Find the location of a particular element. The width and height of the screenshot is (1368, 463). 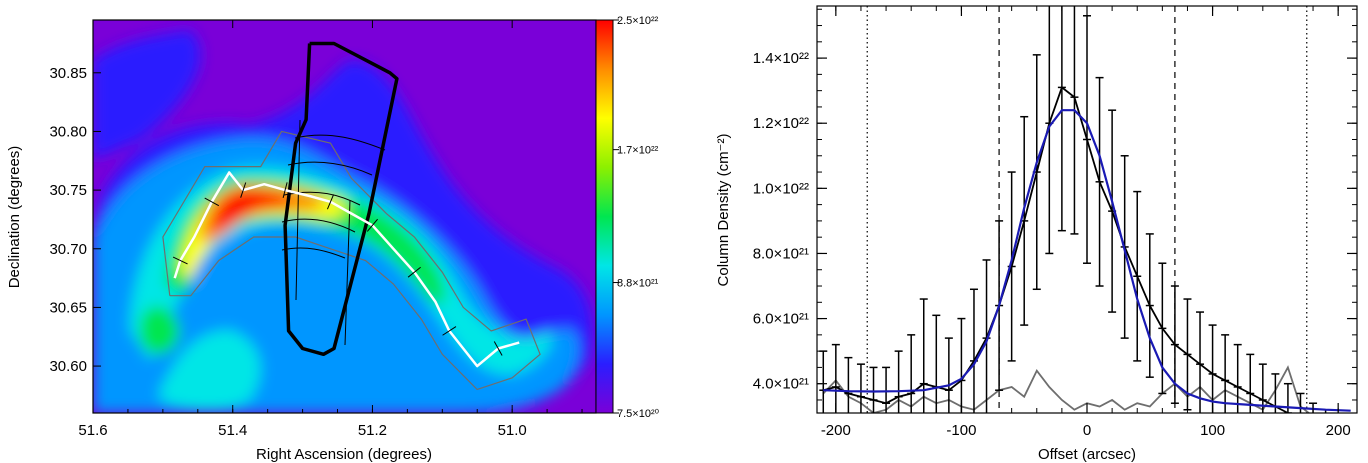

cross-cut-lines is located at coordinates (333, 232).